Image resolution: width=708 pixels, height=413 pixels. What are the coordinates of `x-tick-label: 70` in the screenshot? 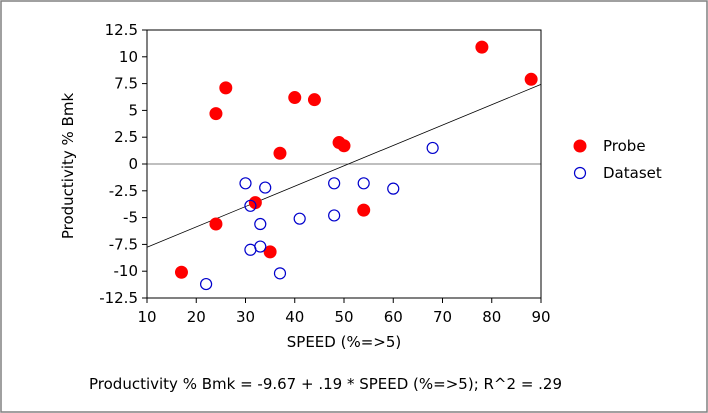 It's located at (442, 317).